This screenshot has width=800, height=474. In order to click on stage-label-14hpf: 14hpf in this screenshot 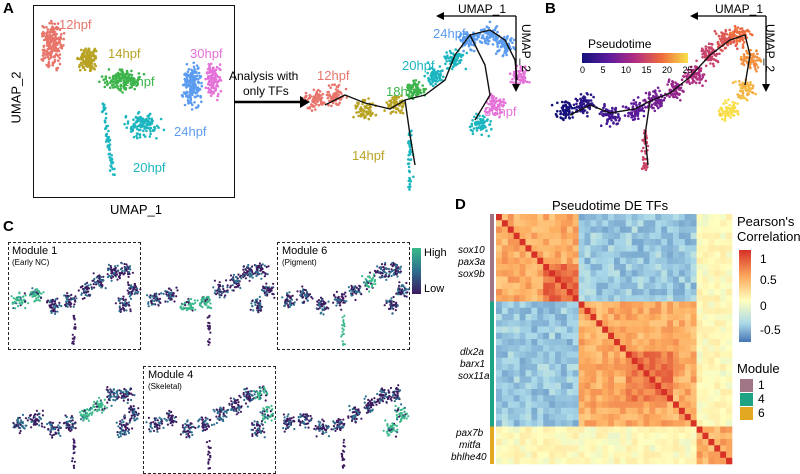, I will do `click(124, 53)`.